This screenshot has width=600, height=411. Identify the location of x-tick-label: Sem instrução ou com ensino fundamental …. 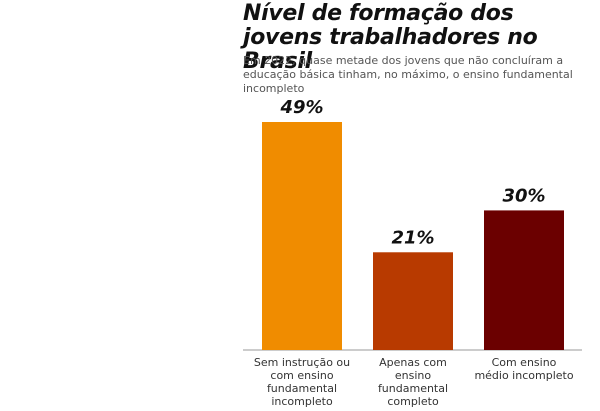
(302, 382).